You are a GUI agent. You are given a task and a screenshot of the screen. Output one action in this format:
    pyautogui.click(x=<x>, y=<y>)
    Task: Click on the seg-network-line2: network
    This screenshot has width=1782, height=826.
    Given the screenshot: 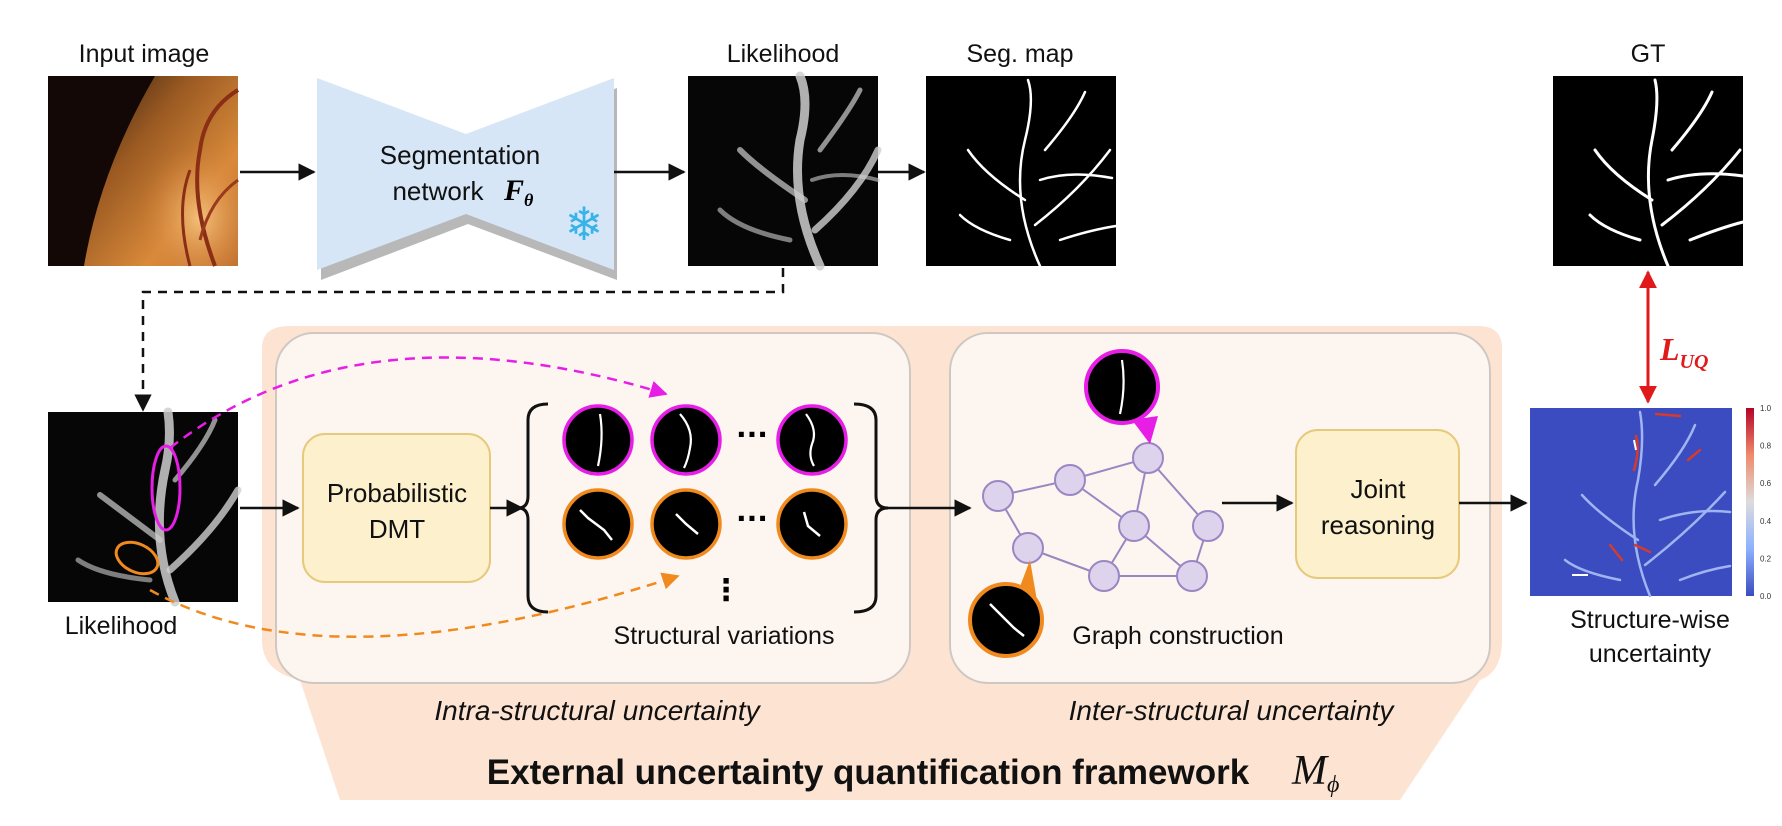 What is the action you would take?
    pyautogui.click(x=438, y=191)
    